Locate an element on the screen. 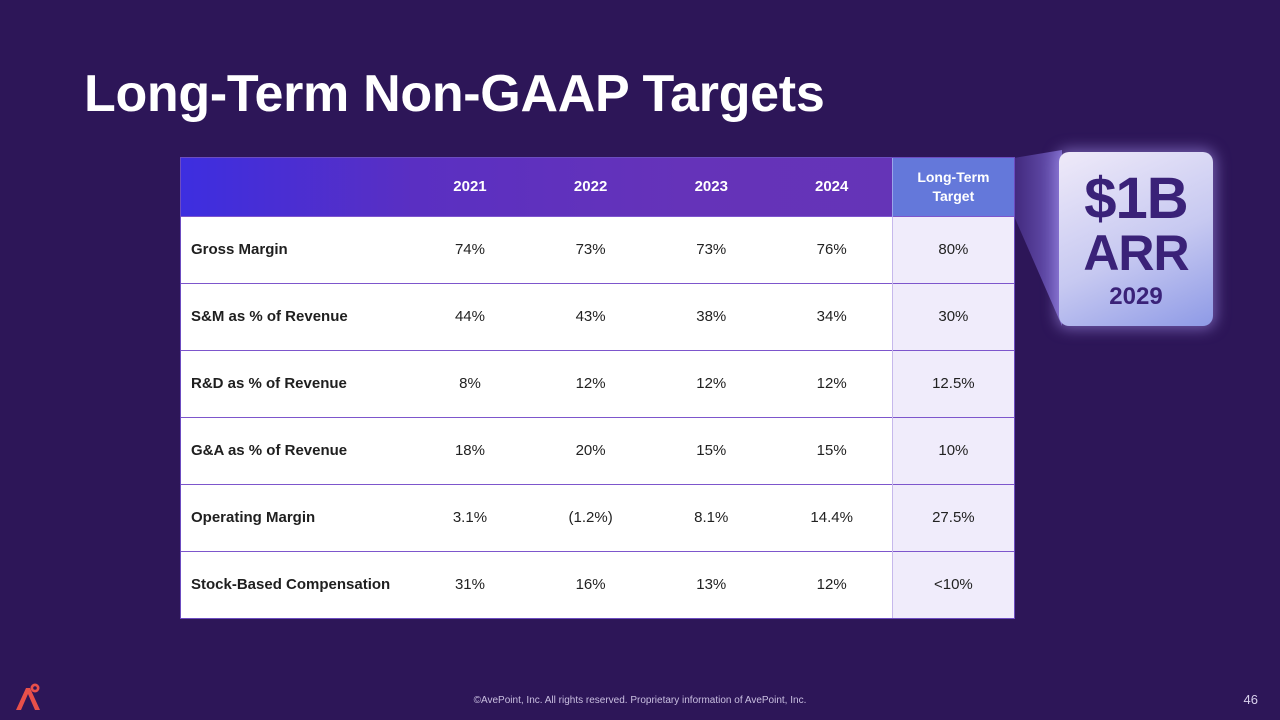 This screenshot has height=720, width=1280. header-long-term-target: Long-Term Target is located at coordinates (952, 187).